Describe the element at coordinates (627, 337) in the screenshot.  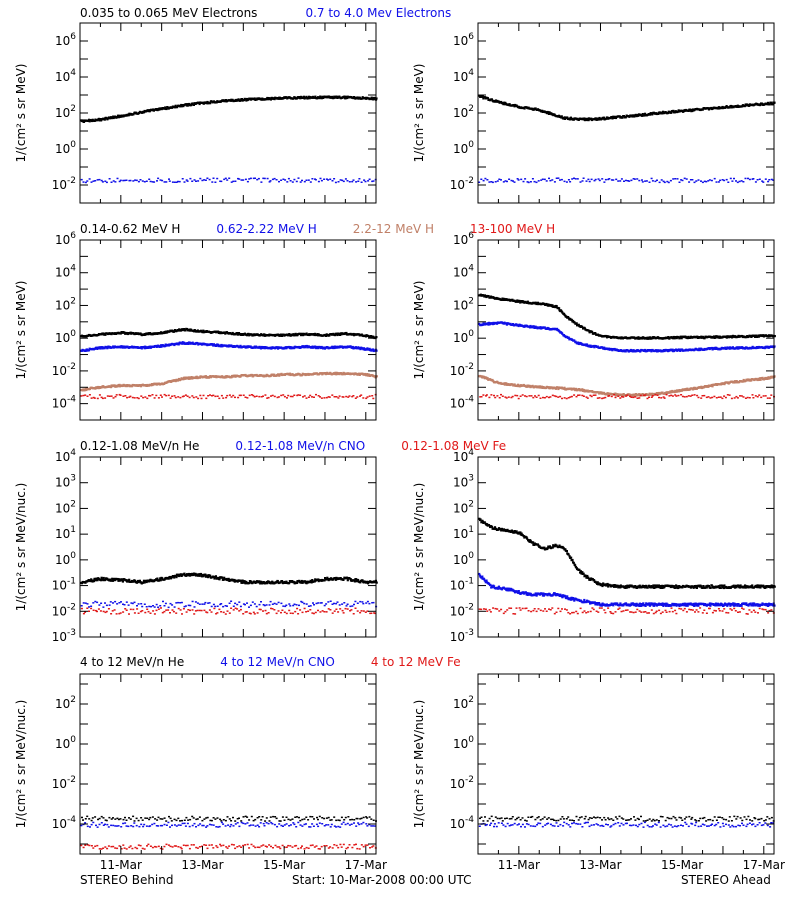
I see `series-blue` at that location.